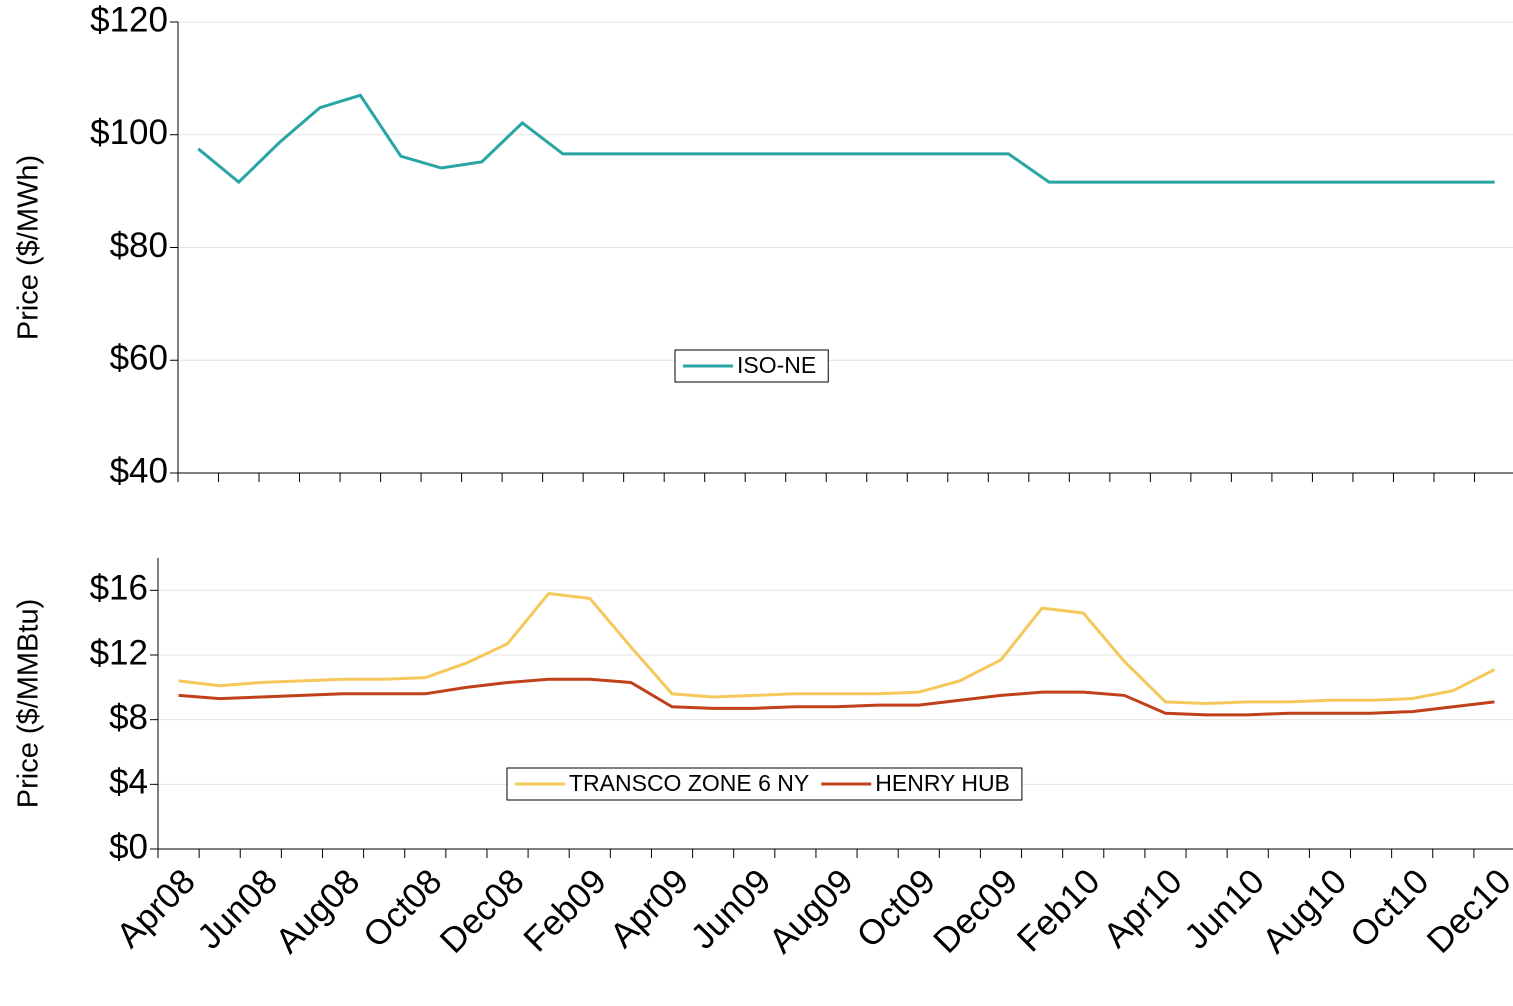 The height and width of the screenshot is (1006, 1513). I want to click on x-tick-label: Jun10, so click(1224, 909).